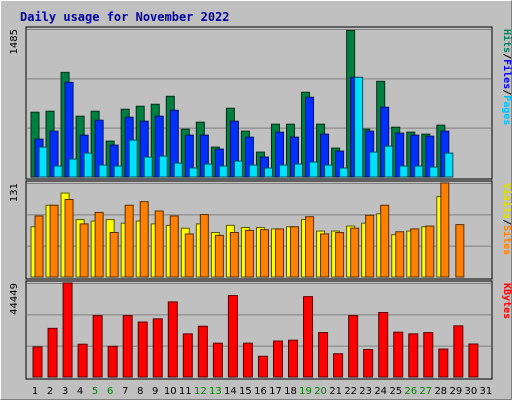 This screenshot has height=401, width=512. What do you see at coordinates (425, 391) in the screenshot?
I see `x-tick-label: 27` at bounding box center [425, 391].